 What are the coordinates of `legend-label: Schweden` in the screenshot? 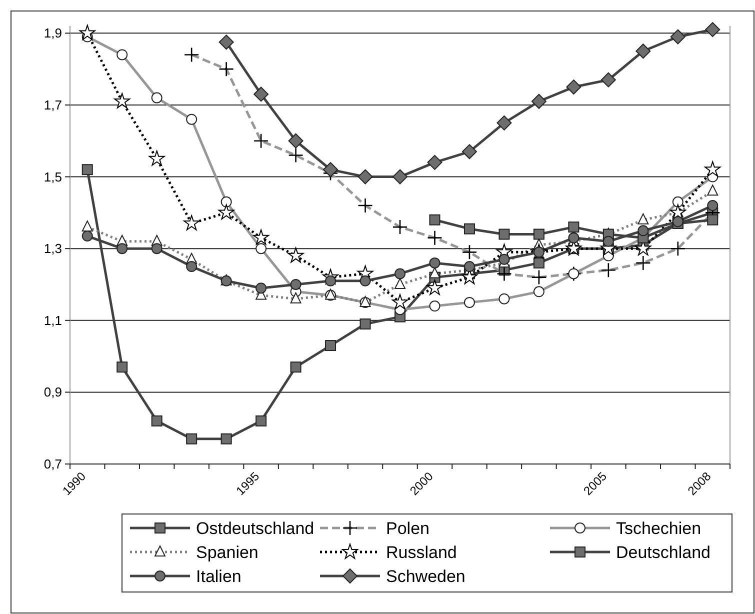 It's located at (426, 576).